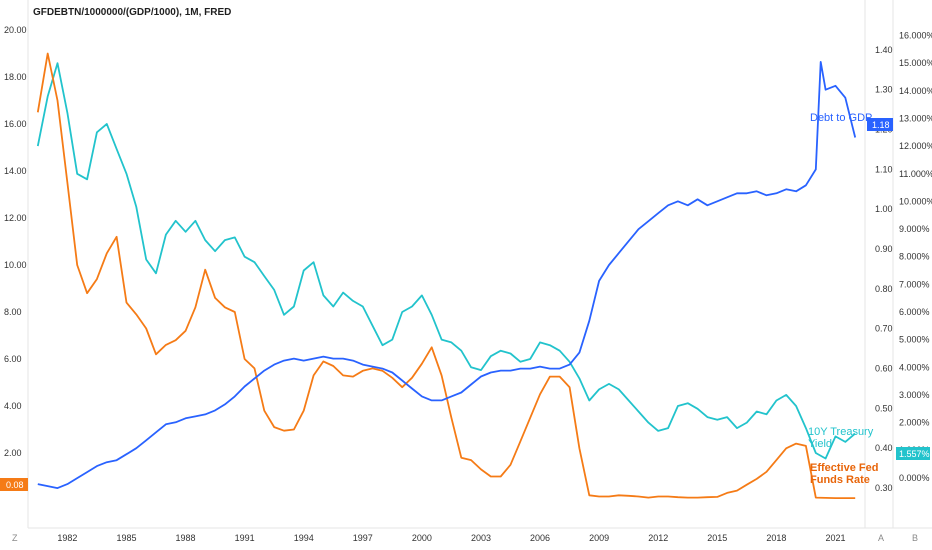 This screenshot has height=550, width=932. I want to click on middle-value-badge: 1.18, so click(880, 124).